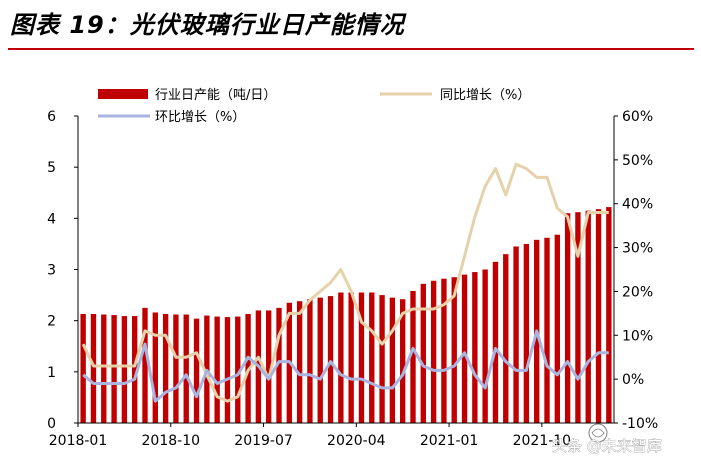 Image resolution: width=701 pixels, height=470 pixels. I want to click on chart-title: 图表 19：光伏玻璃行业日产能情况, so click(207, 25).